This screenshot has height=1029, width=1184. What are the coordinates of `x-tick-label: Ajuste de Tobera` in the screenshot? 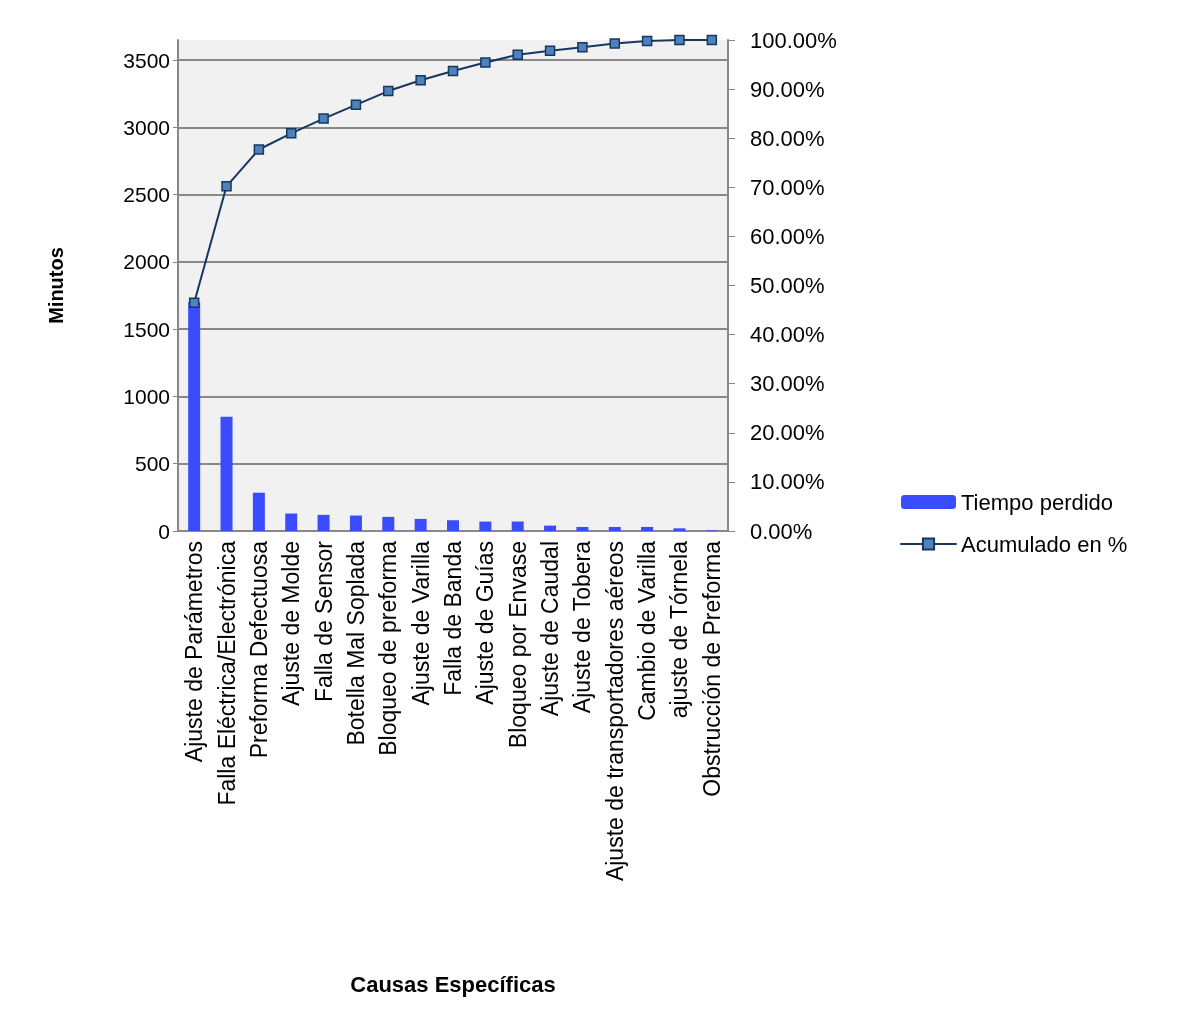 It's located at (582, 627).